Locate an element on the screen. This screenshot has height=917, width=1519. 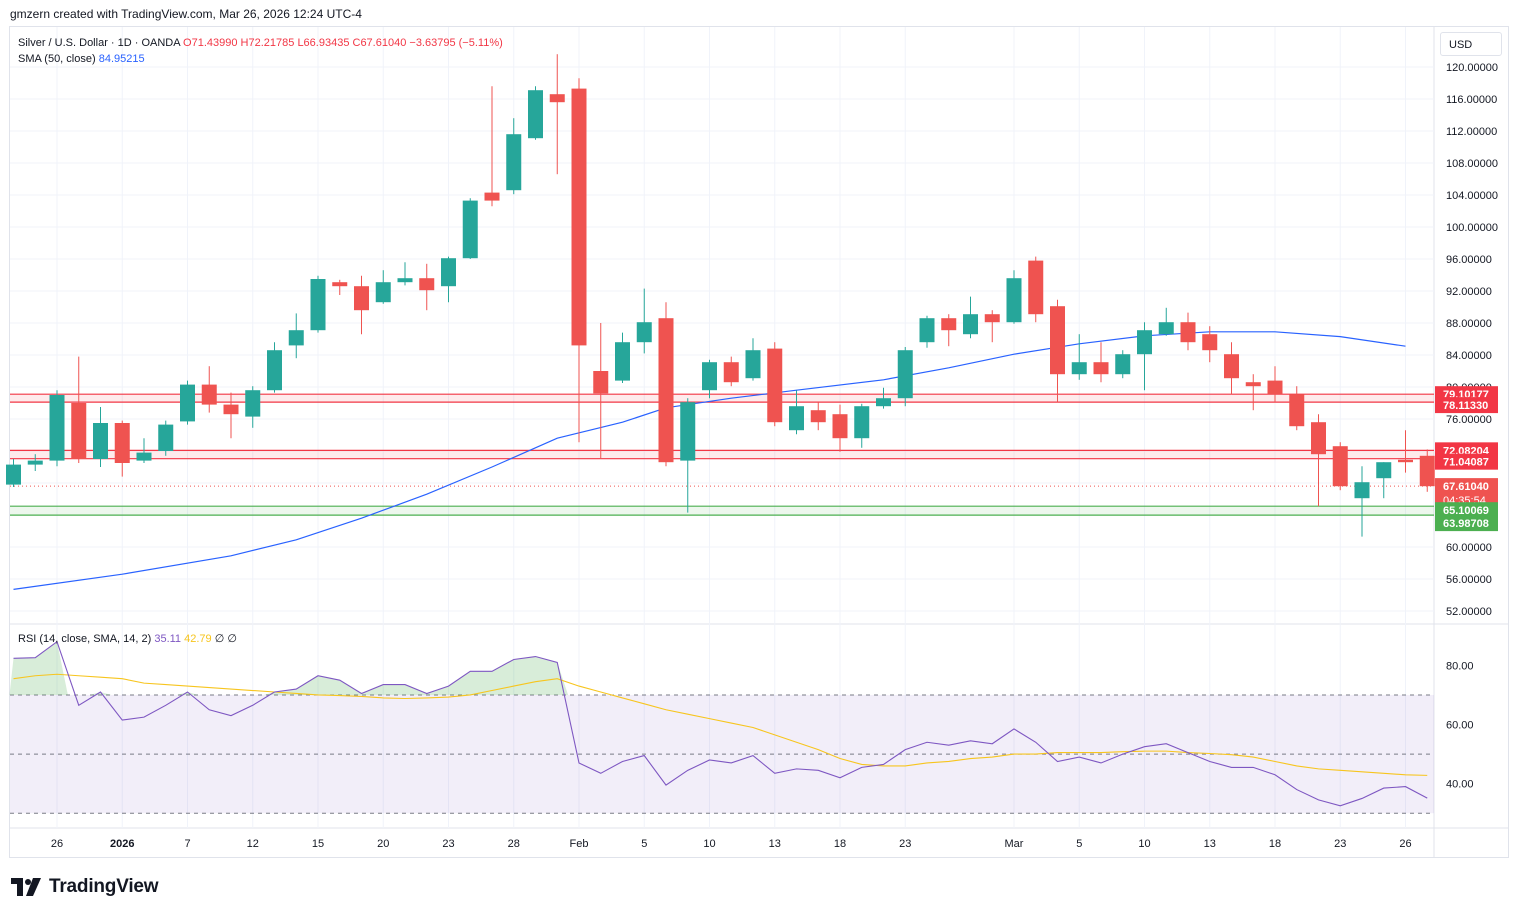
price-tick-label: 116.00000 is located at coordinates (1471, 100).